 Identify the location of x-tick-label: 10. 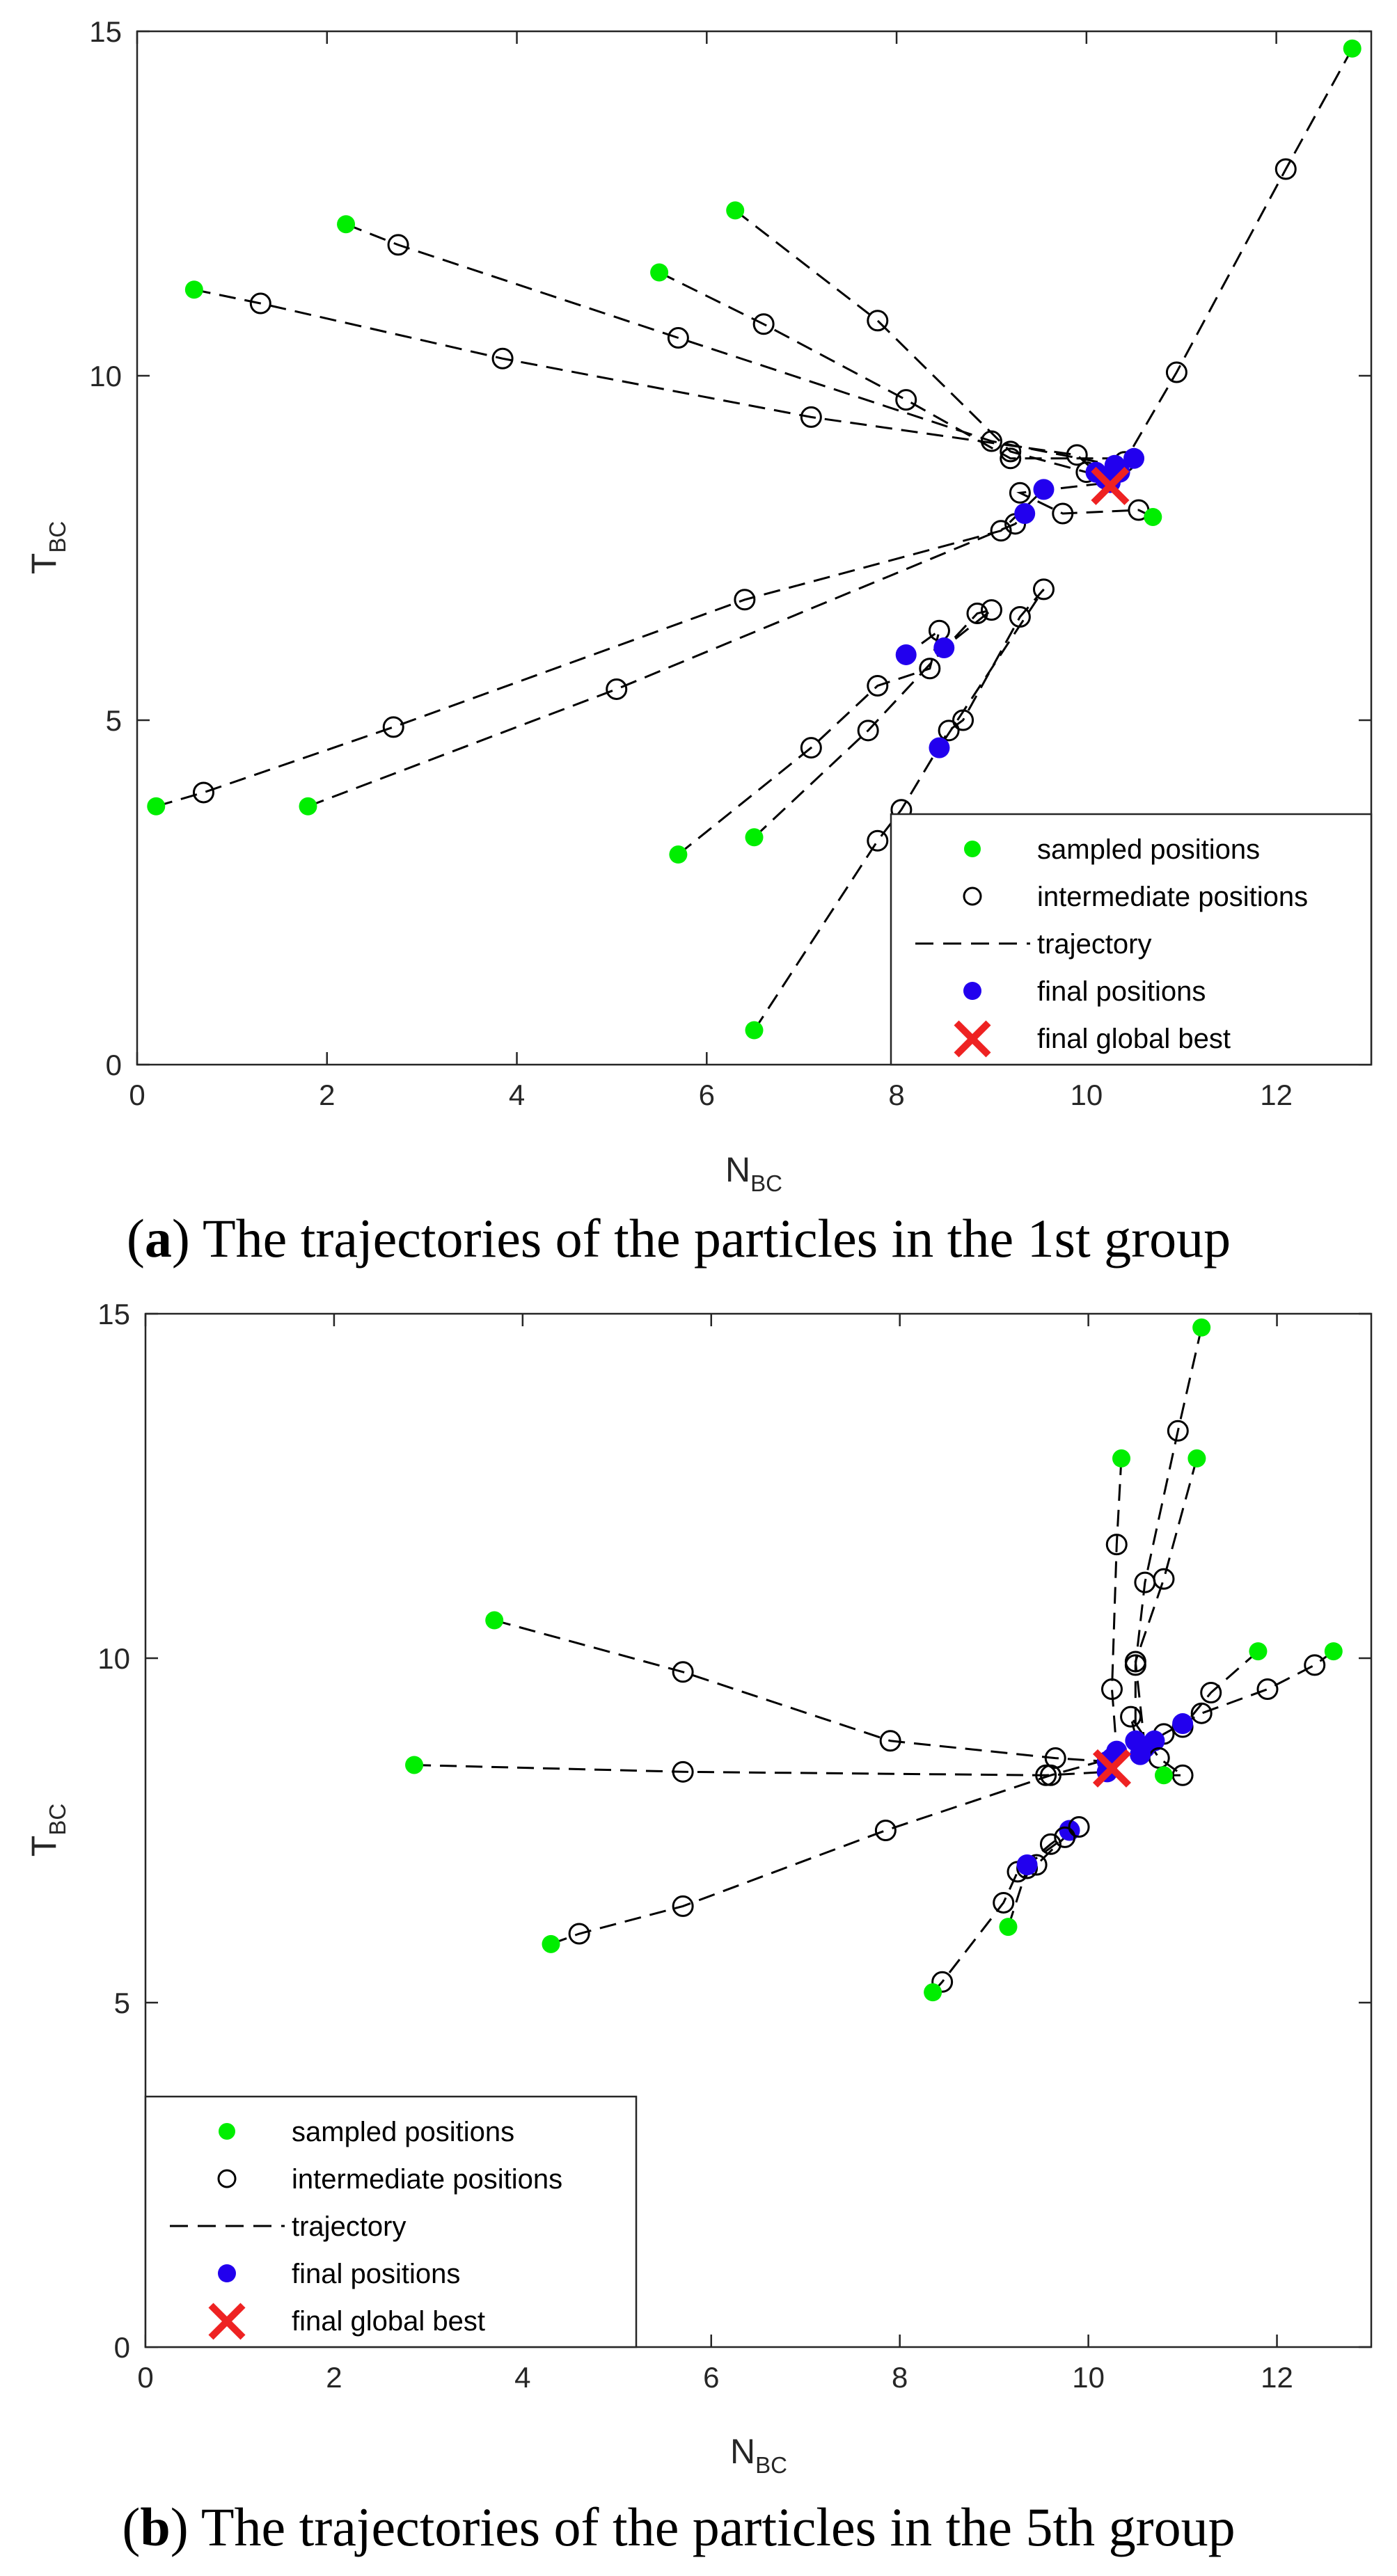
(1088, 2377).